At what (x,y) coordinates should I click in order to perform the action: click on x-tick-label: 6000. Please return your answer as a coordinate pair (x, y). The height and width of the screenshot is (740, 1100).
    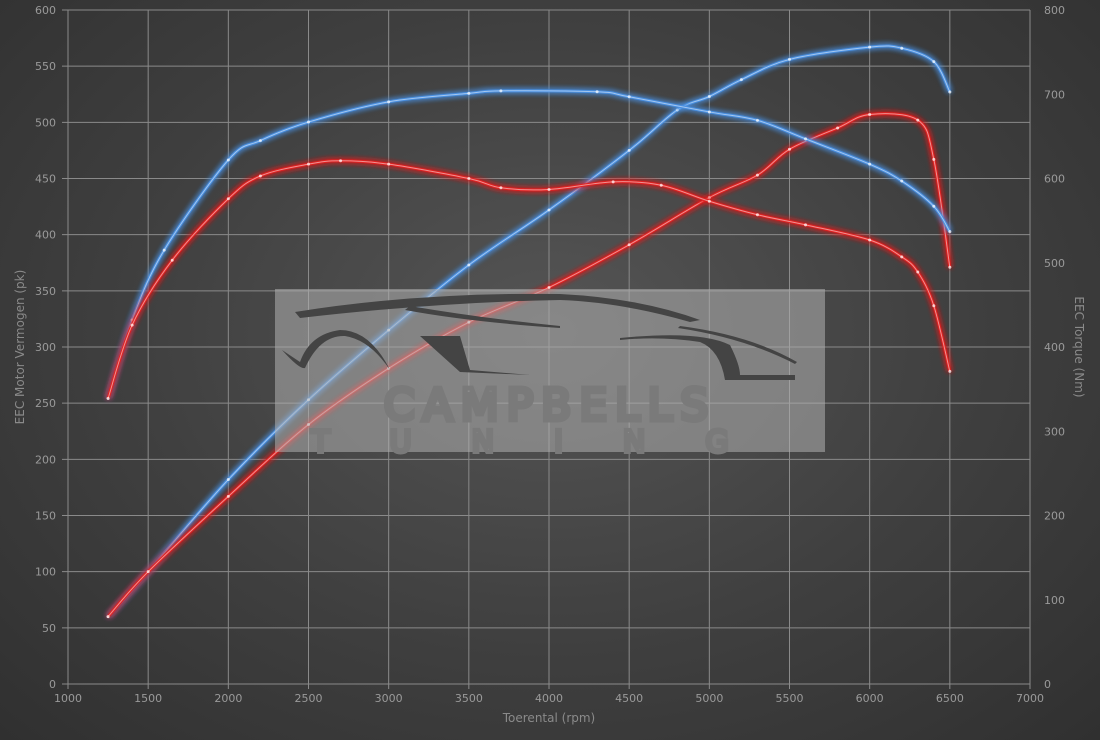
    Looking at the image, I should click on (870, 698).